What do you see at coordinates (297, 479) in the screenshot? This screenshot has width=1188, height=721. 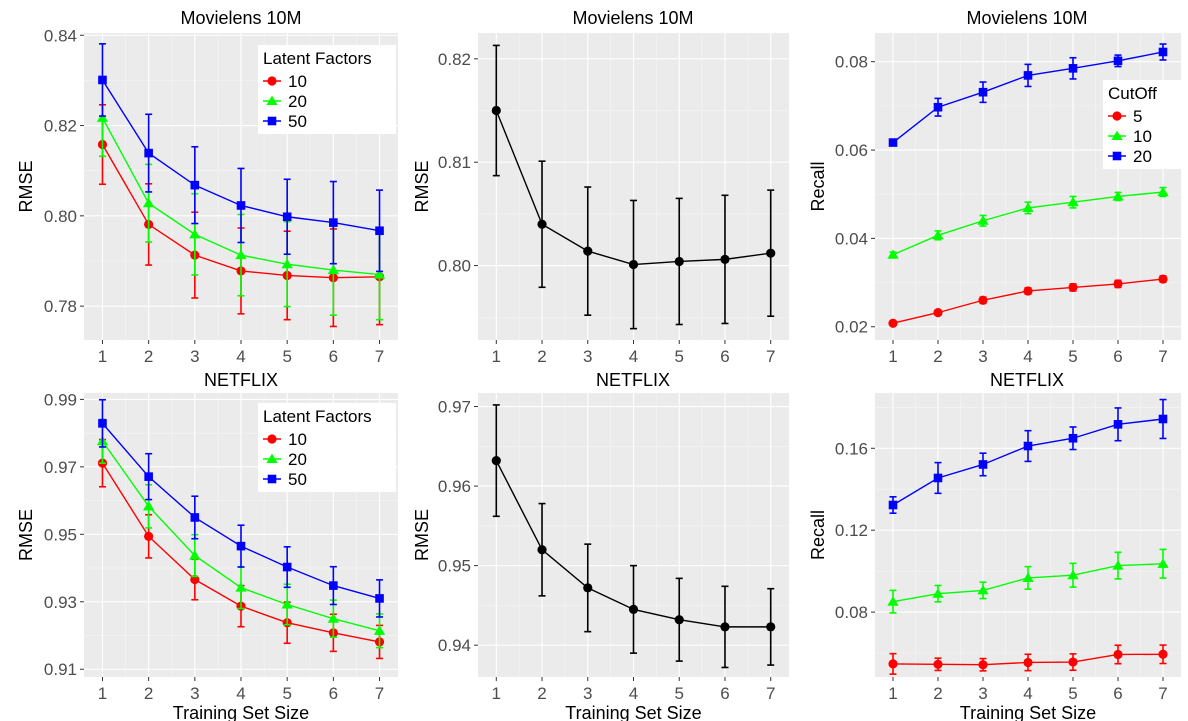 I see `legend-label: 50` at bounding box center [297, 479].